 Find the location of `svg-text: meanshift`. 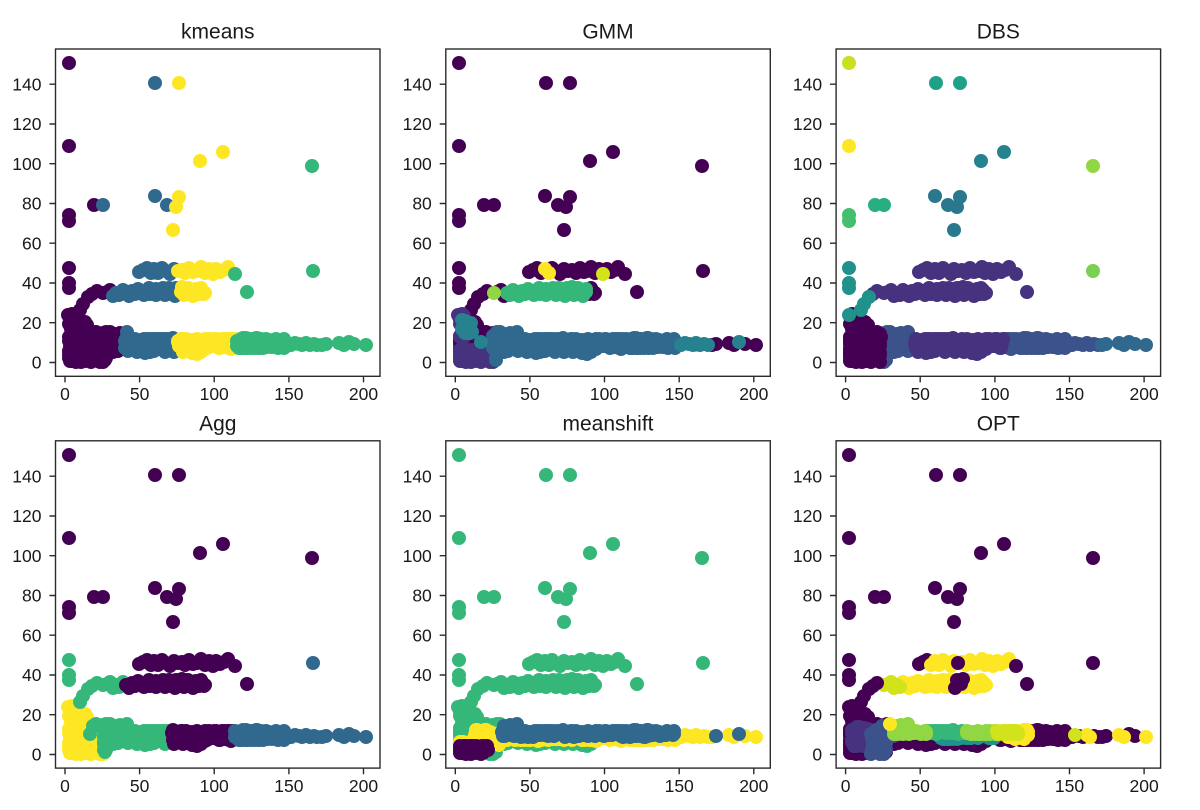

svg-text: meanshift is located at coordinates (607, 423).